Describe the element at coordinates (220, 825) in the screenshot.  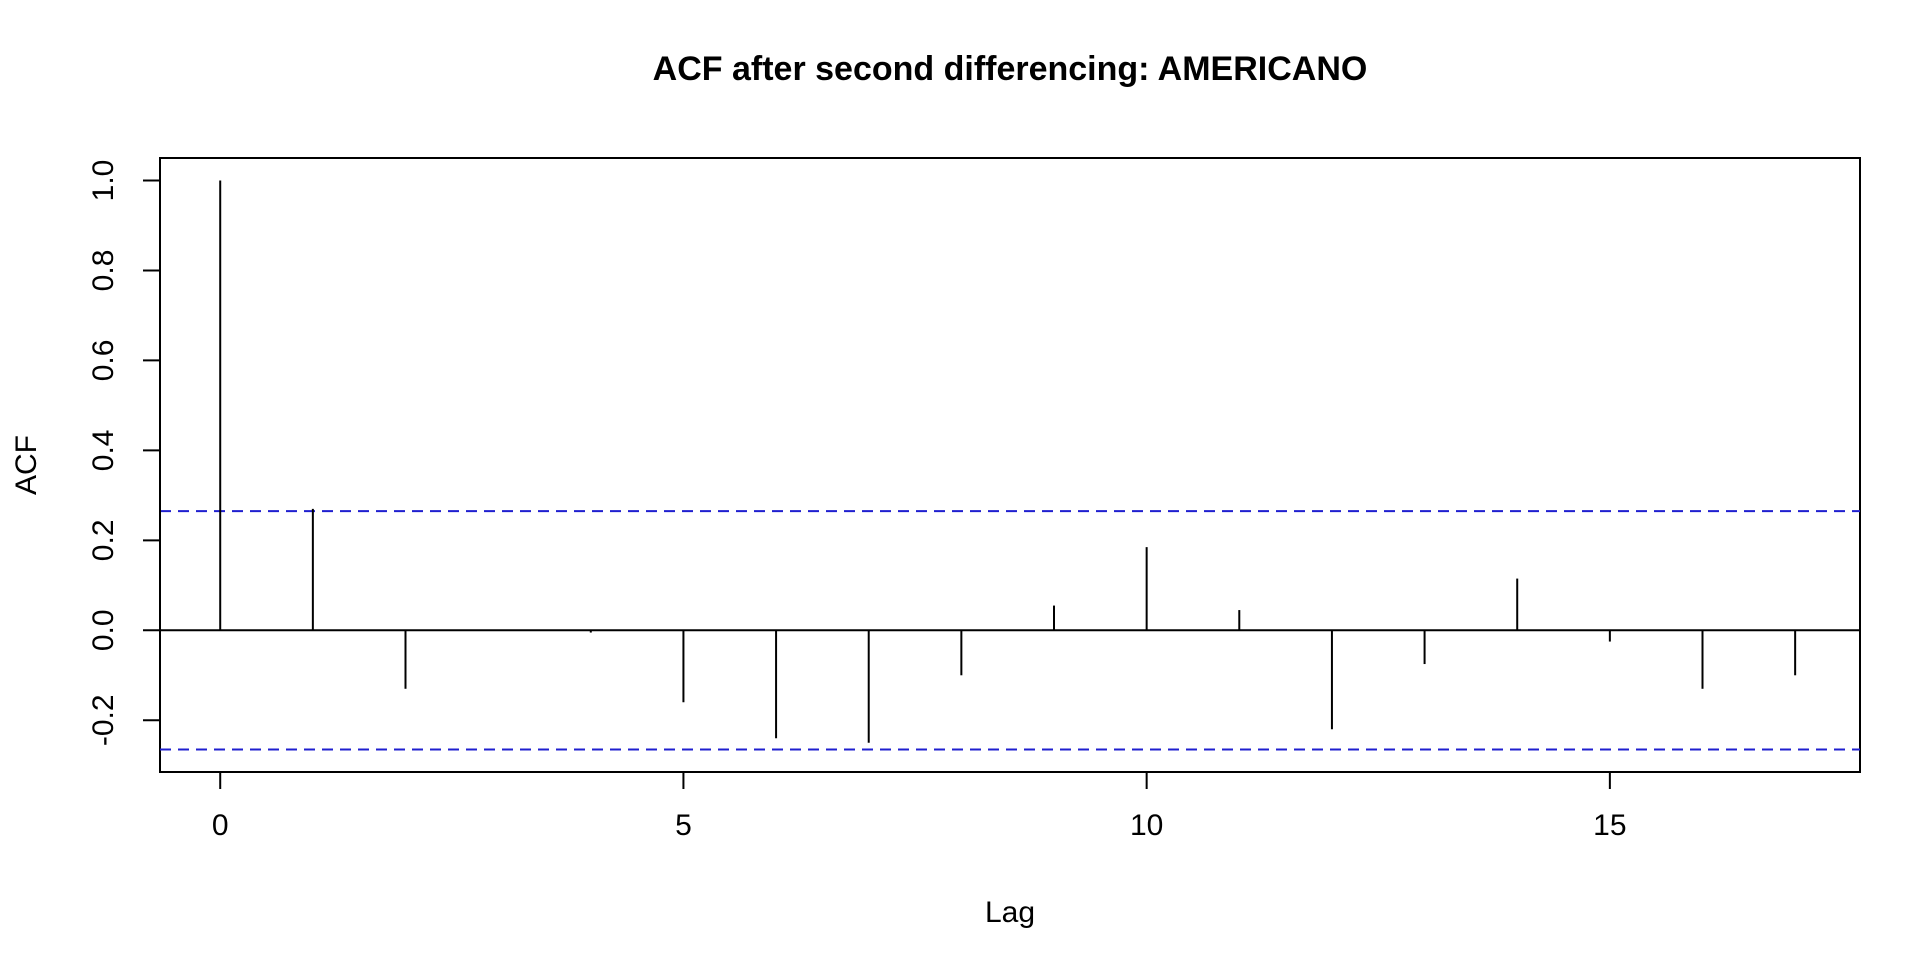
I see `x-tick-label: 0` at that location.